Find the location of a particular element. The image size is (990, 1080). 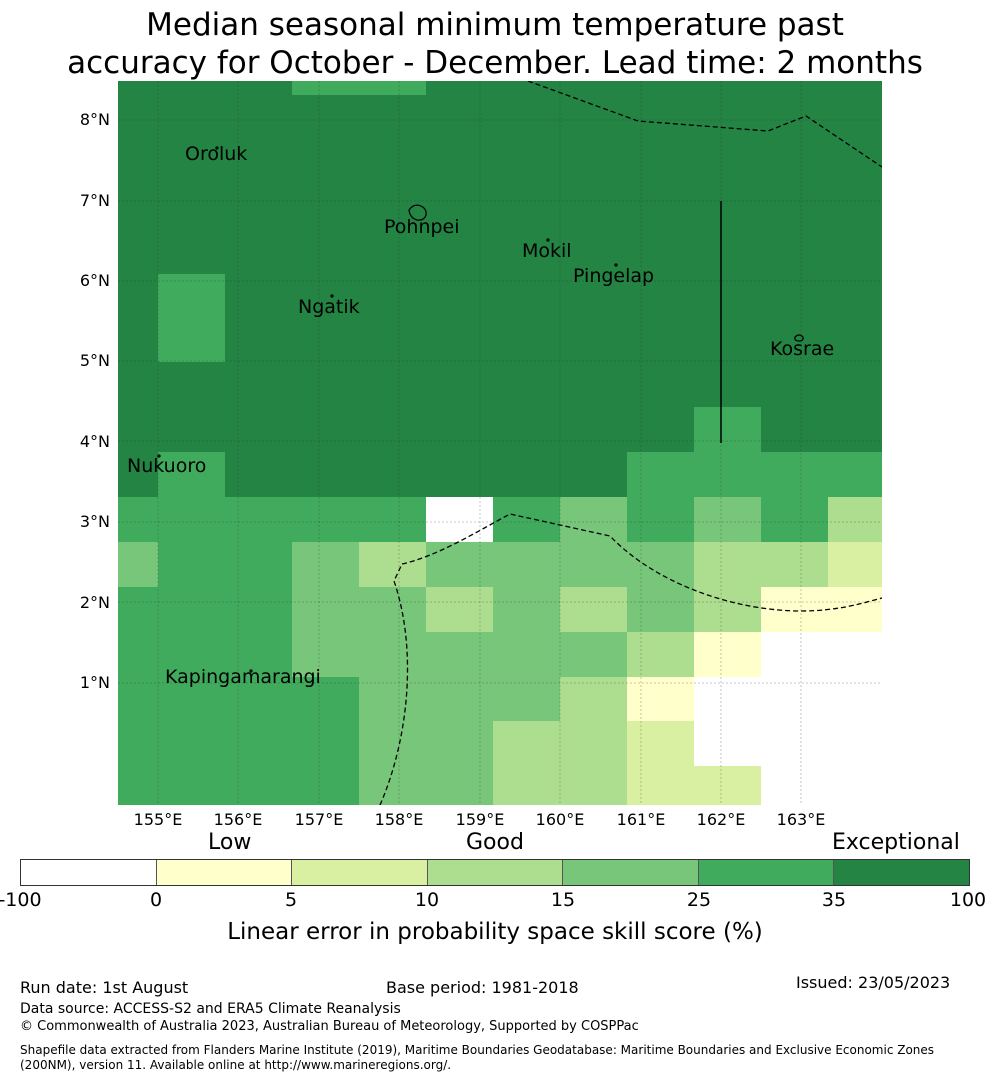

lat-label-5n: 5°N is located at coordinates (94, 360).